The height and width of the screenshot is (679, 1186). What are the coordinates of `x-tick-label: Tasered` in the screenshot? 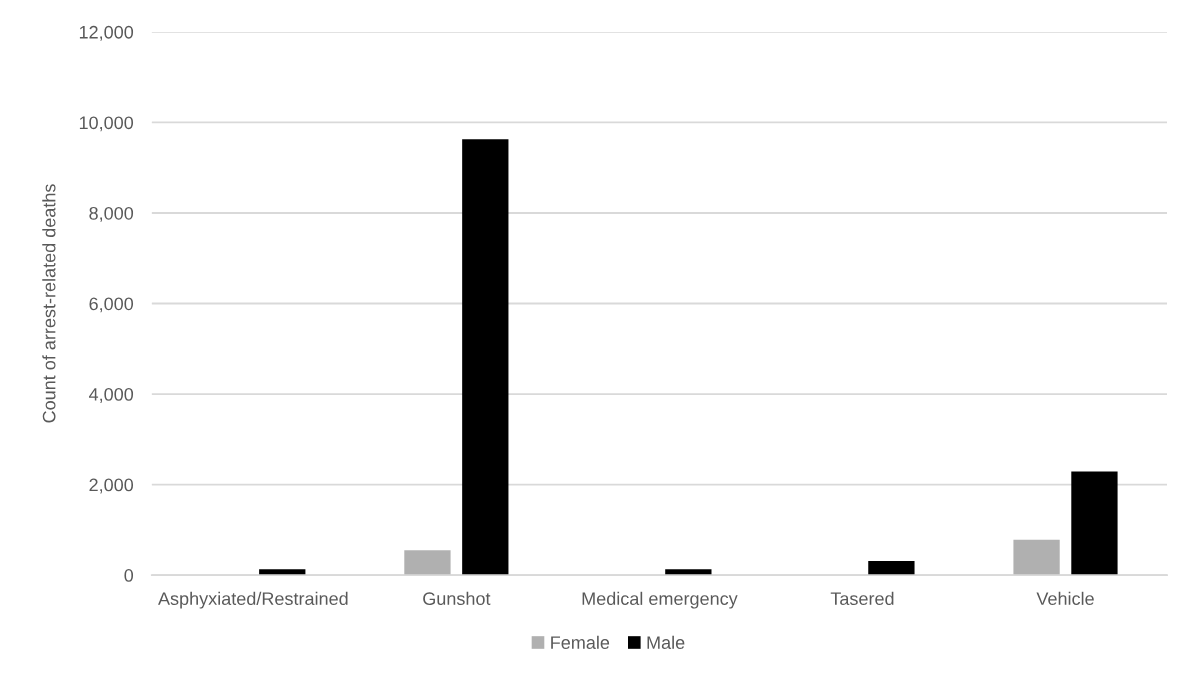 It's located at (862, 598).